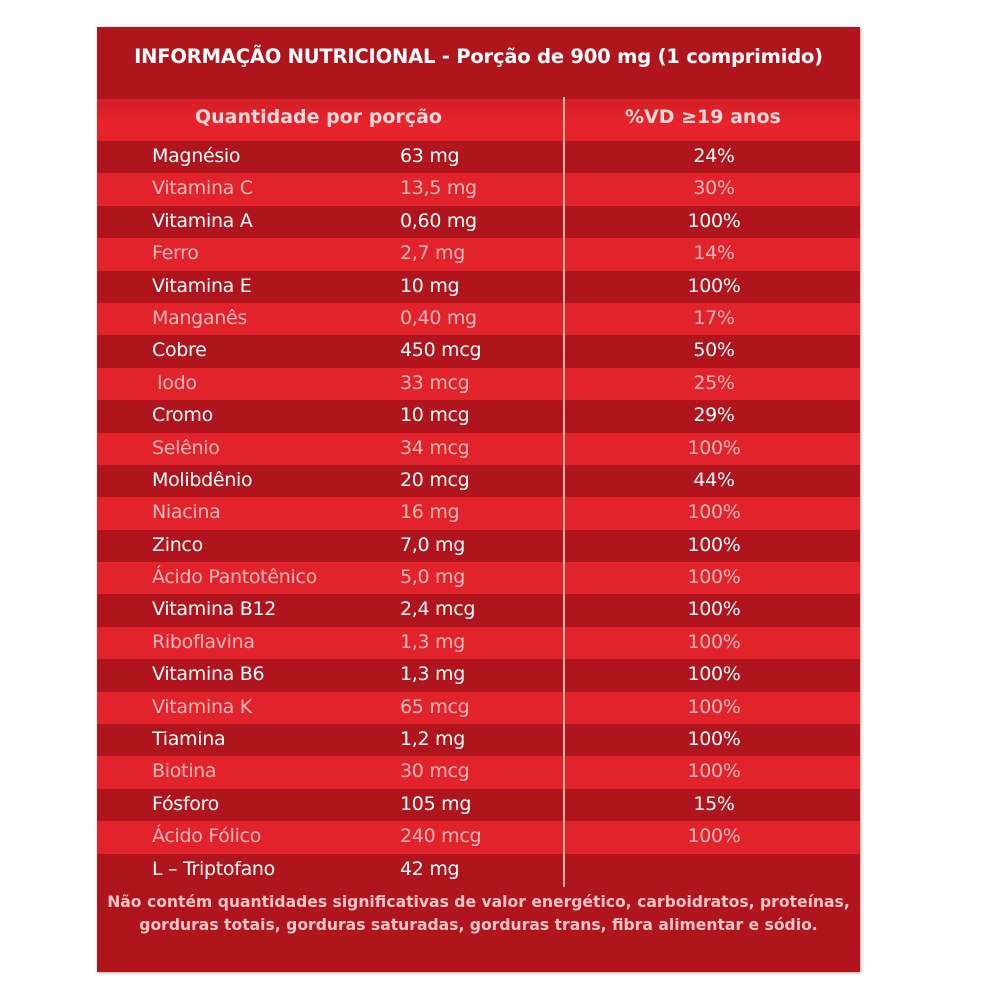  Describe the element at coordinates (478, 546) in the screenshot. I see `nutrient-row: Zinco 7,0 mg 100%` at that location.